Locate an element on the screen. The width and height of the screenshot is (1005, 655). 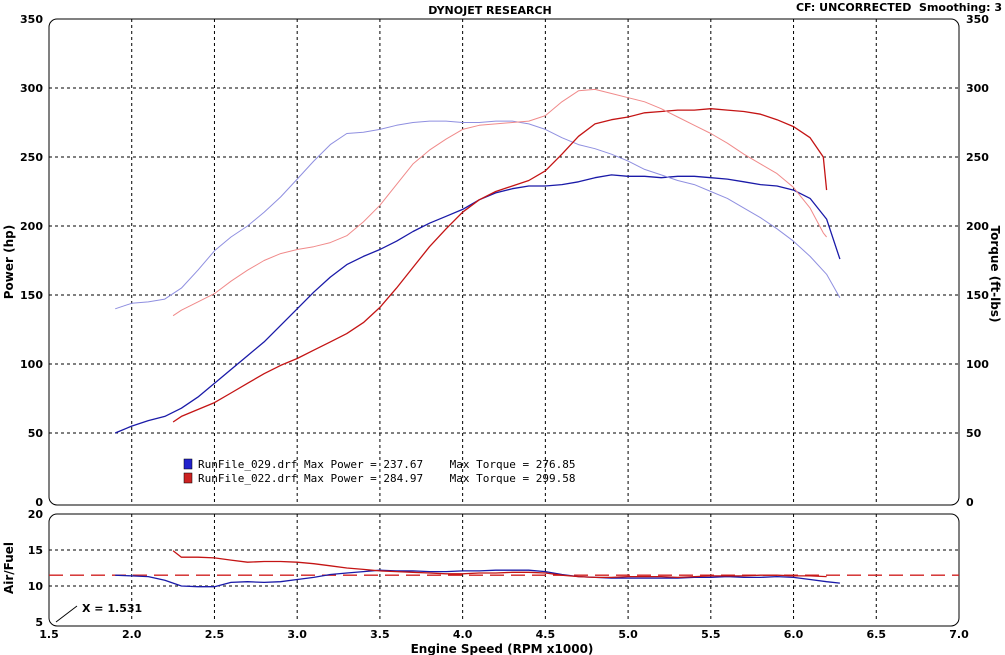
x-tick-label: 4.0 is located at coordinates (463, 634).